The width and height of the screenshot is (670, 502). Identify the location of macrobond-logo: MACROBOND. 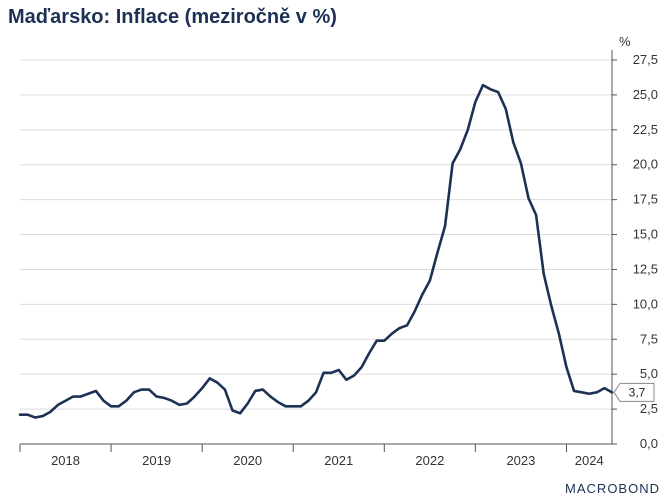
(612, 488).